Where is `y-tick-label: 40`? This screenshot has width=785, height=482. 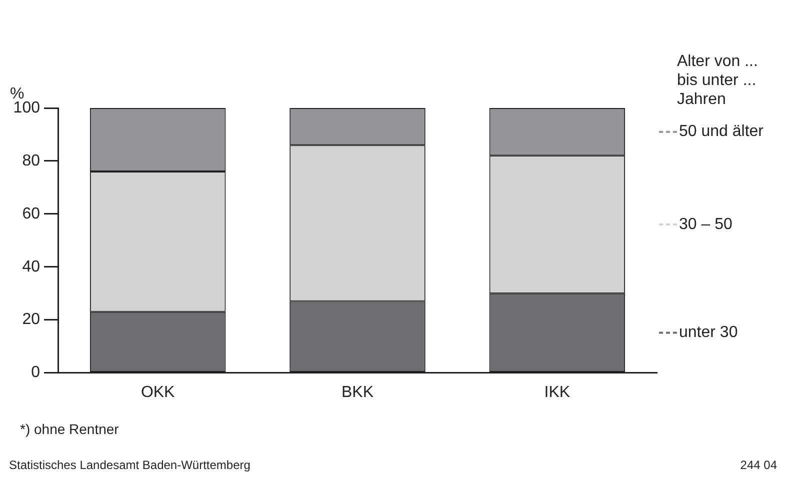 y-tick-label: 40 is located at coordinates (31, 267).